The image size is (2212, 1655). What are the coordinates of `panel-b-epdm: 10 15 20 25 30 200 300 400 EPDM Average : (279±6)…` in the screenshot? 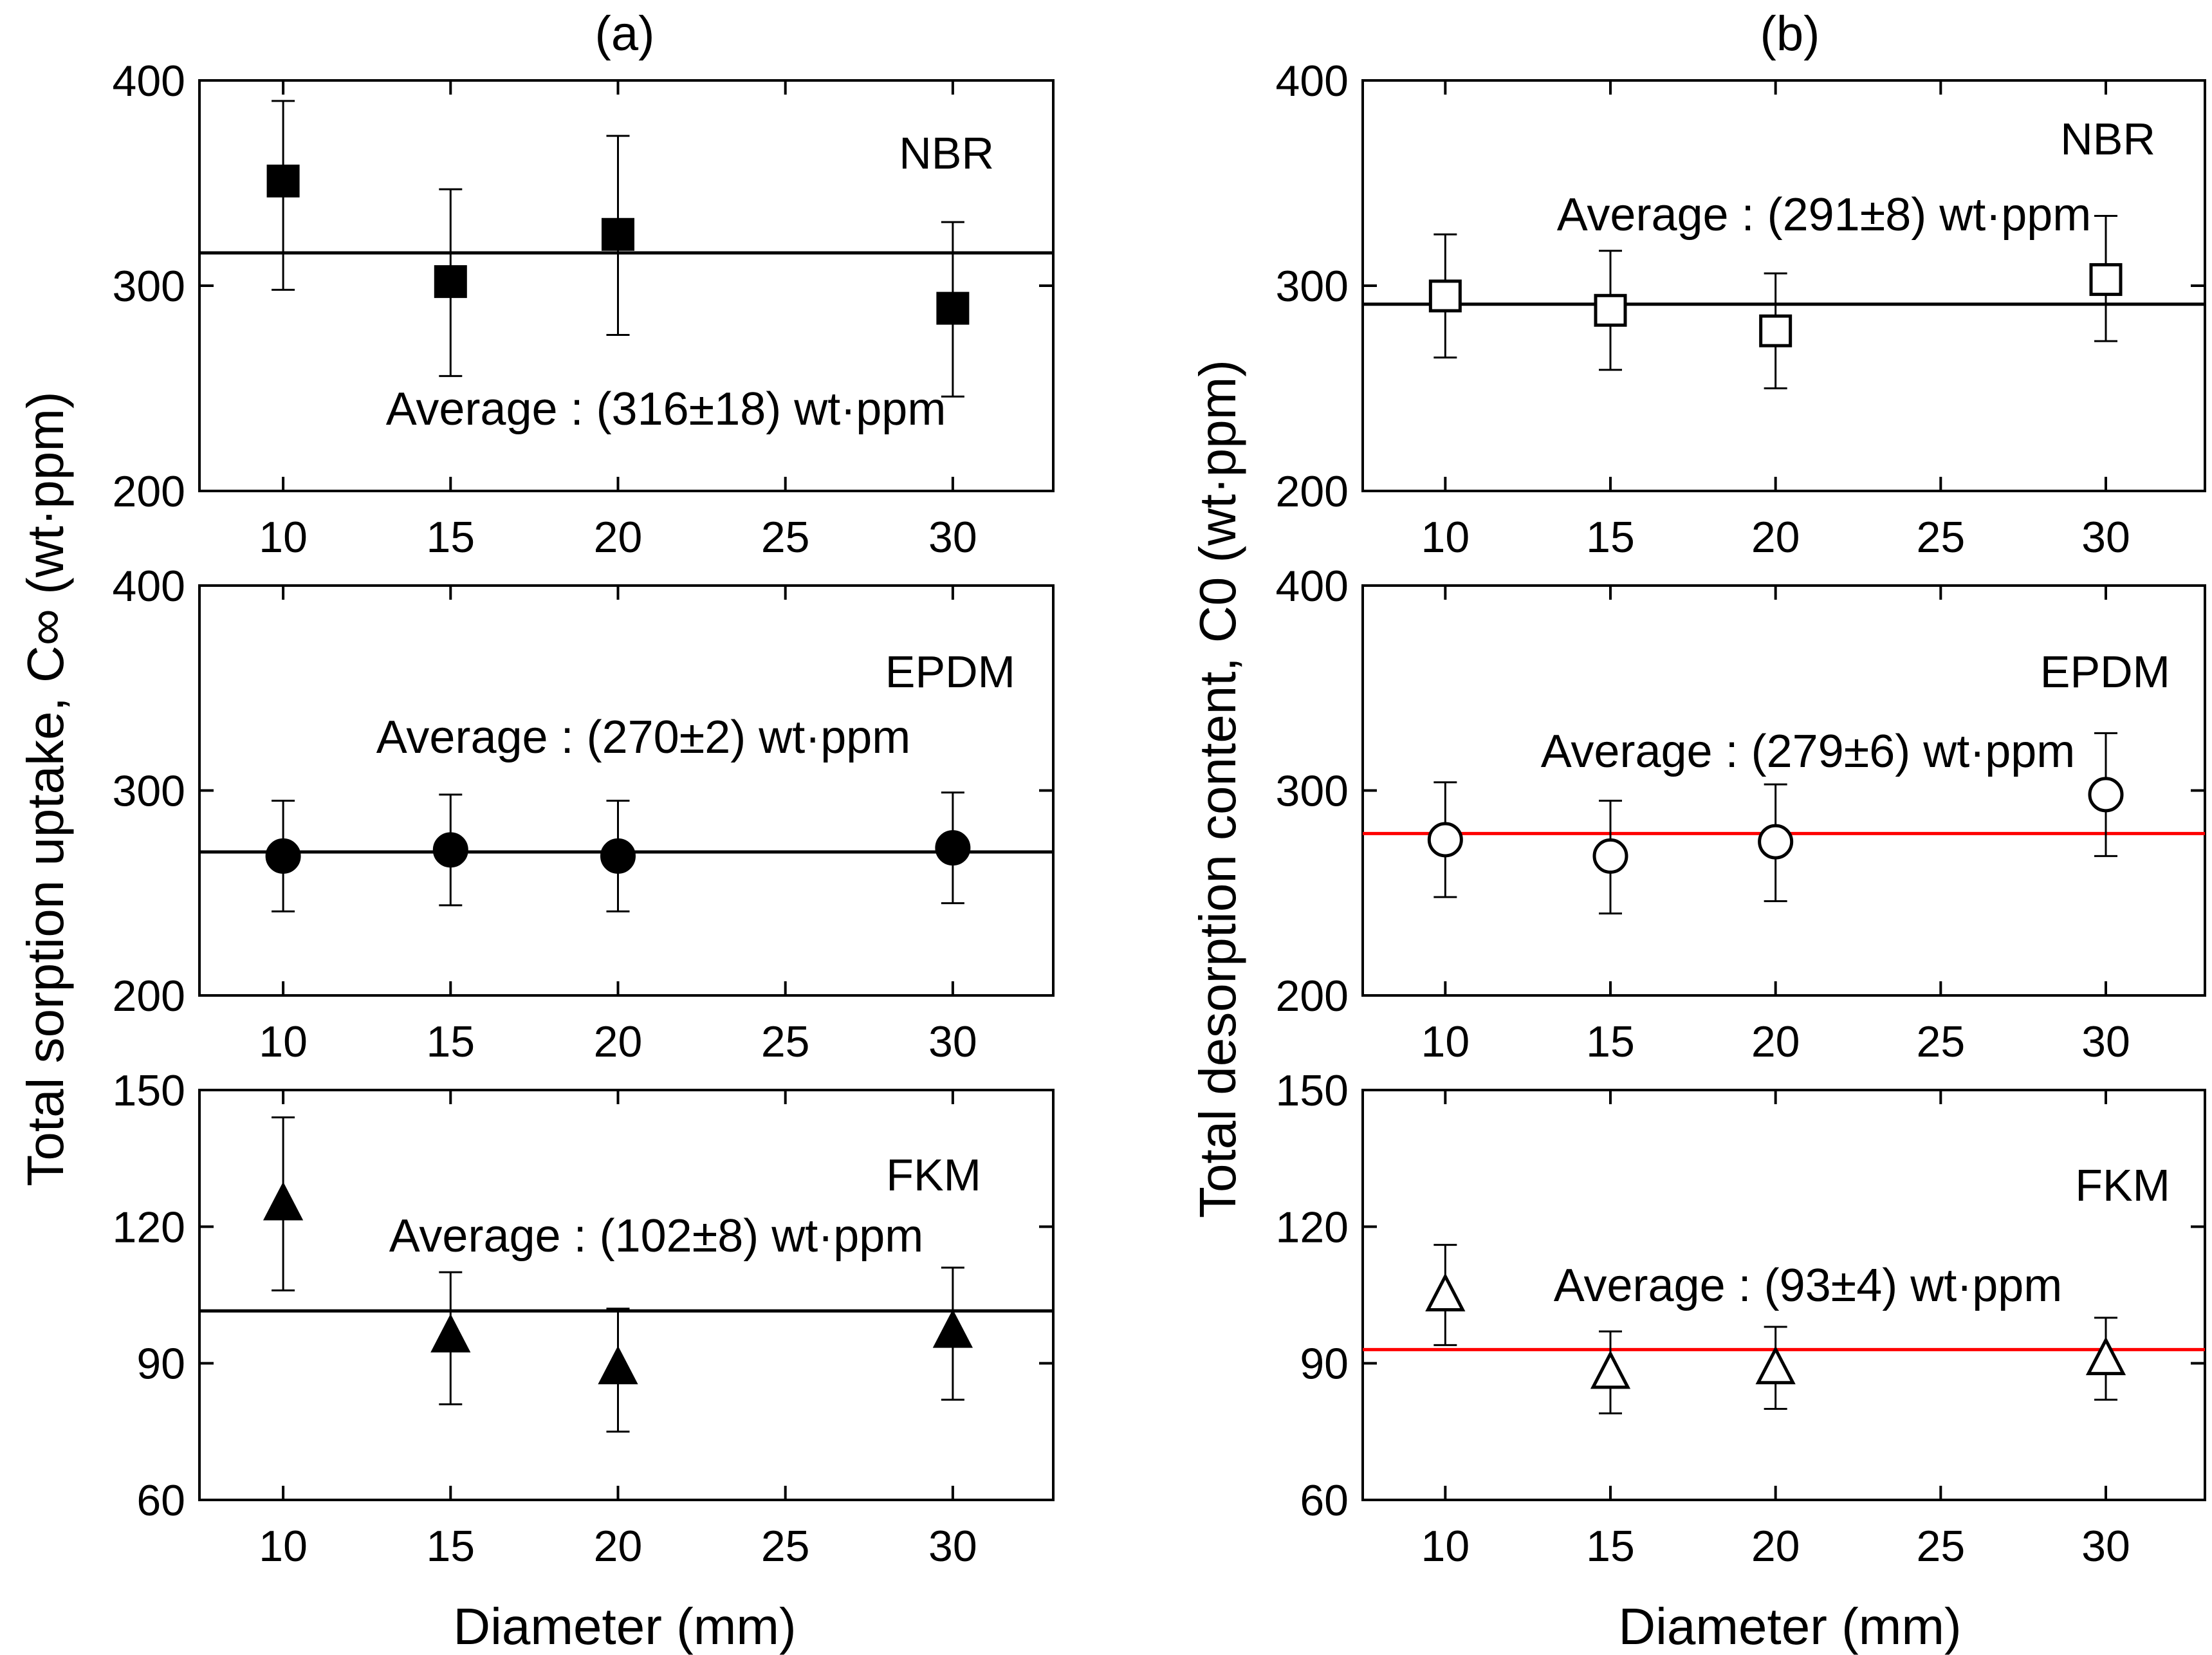 It's located at (1741, 814).